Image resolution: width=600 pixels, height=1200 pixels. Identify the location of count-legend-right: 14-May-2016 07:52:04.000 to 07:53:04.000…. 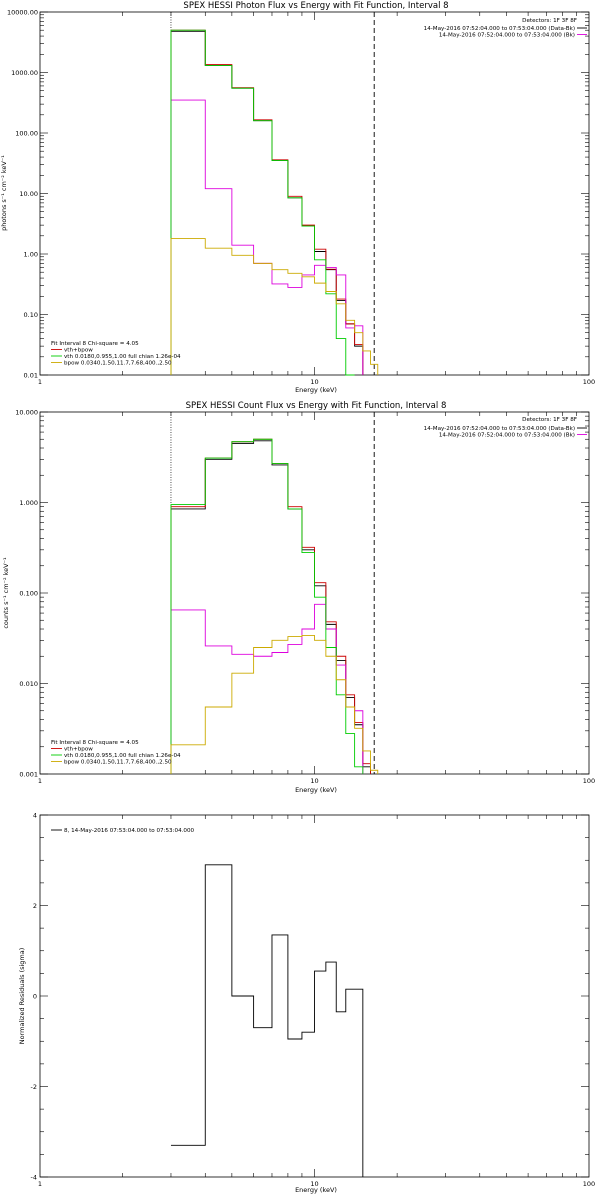
(505, 432).